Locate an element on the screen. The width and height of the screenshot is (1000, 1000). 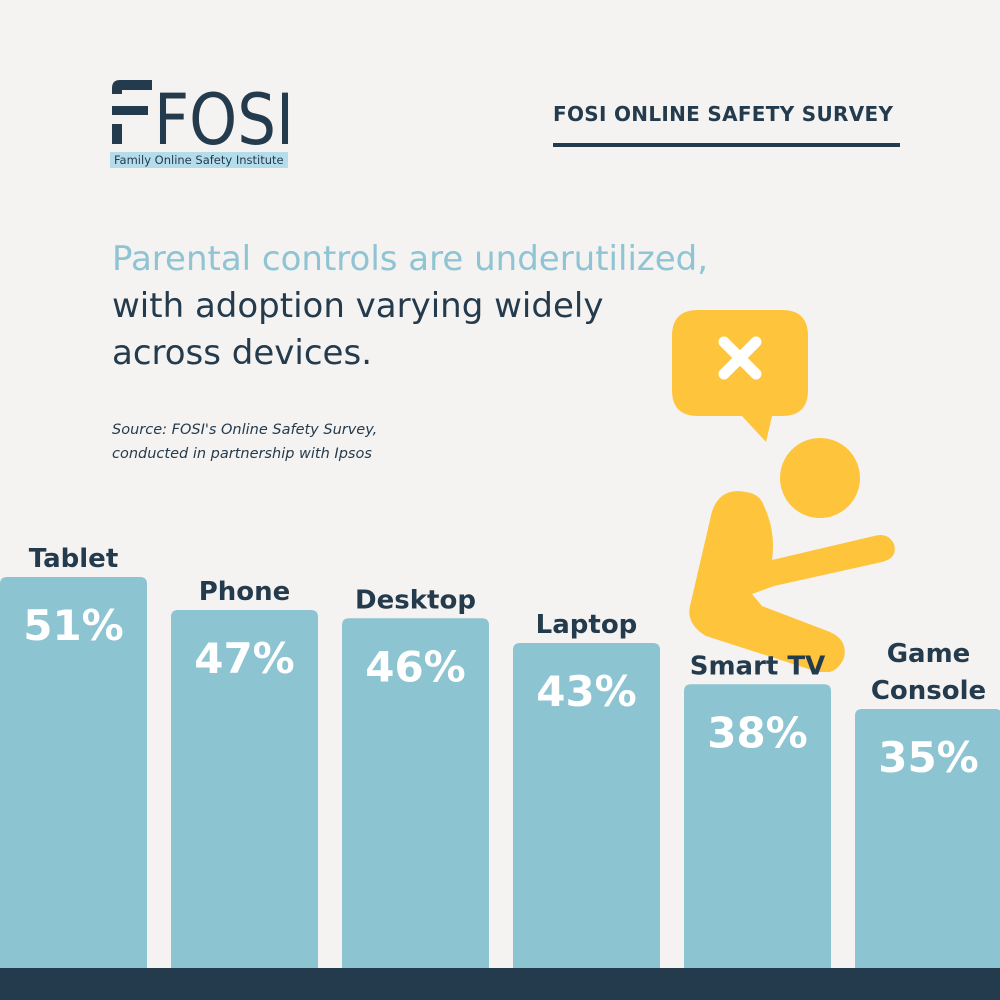
speech-bubble-x-icon is located at coordinates (740, 376).